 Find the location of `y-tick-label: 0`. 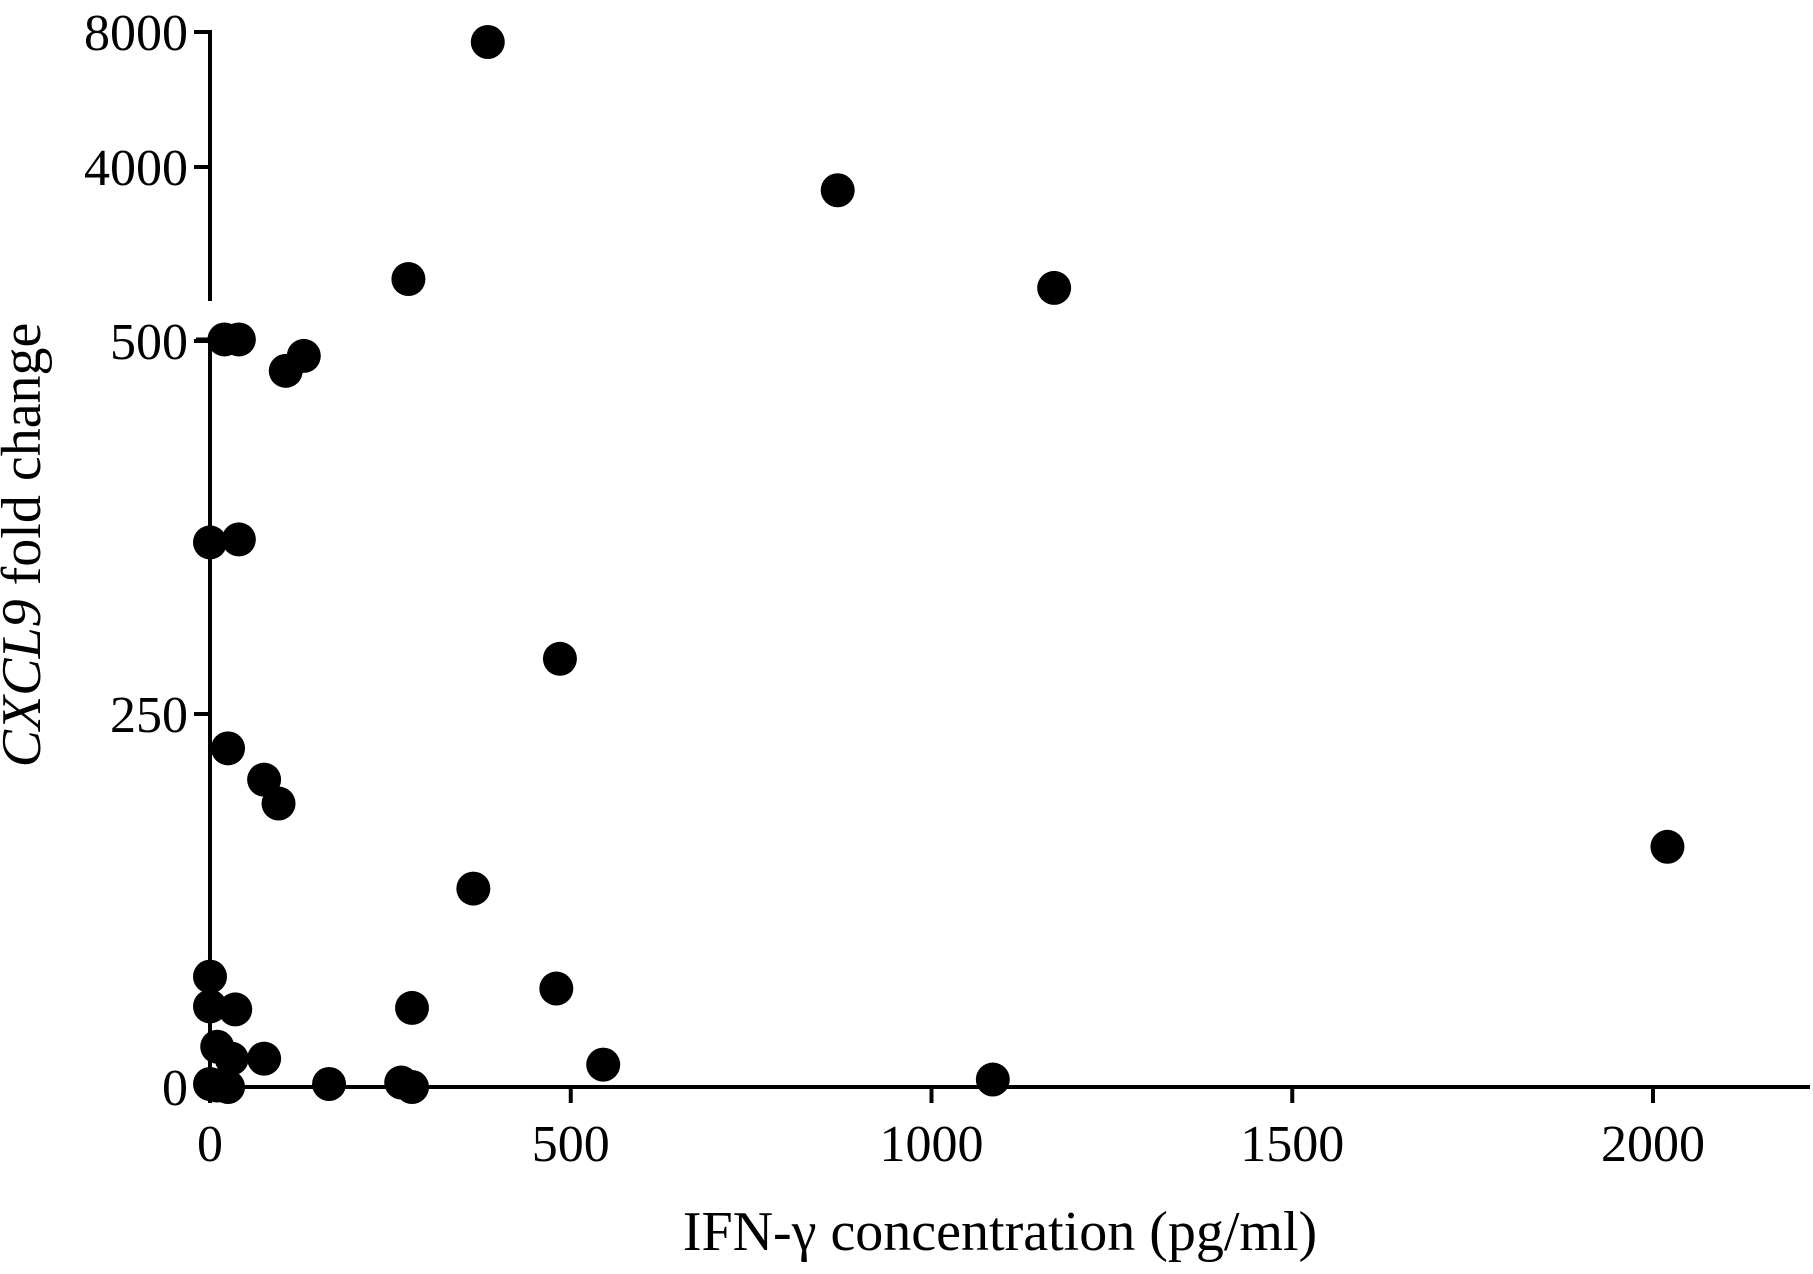

y-tick-label: 0 is located at coordinates (175, 1088).